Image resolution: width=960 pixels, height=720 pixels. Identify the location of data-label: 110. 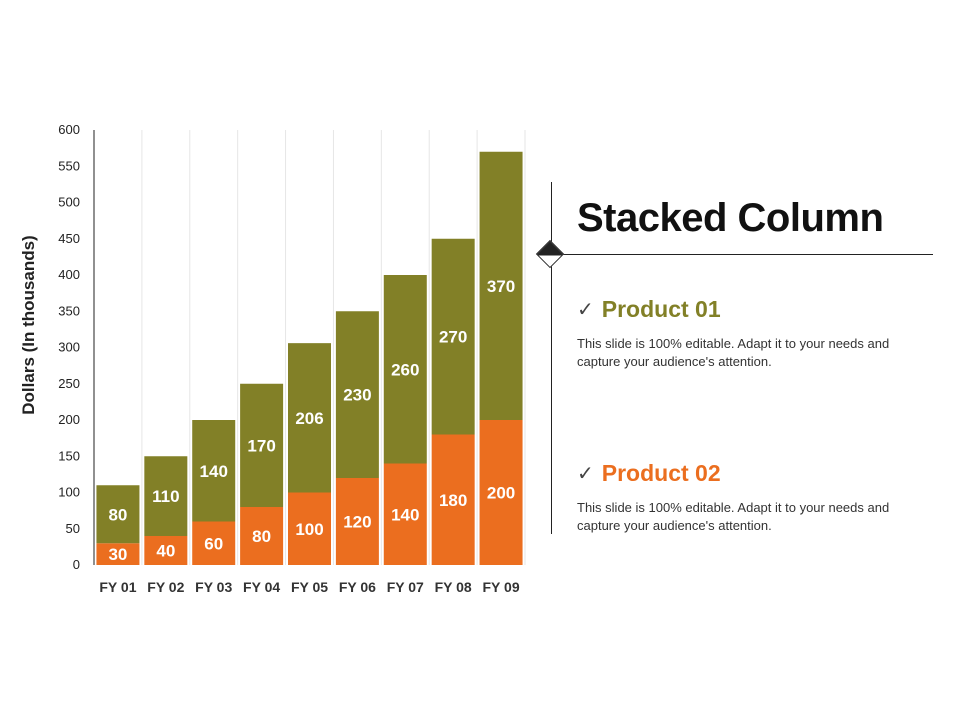
(165, 496).